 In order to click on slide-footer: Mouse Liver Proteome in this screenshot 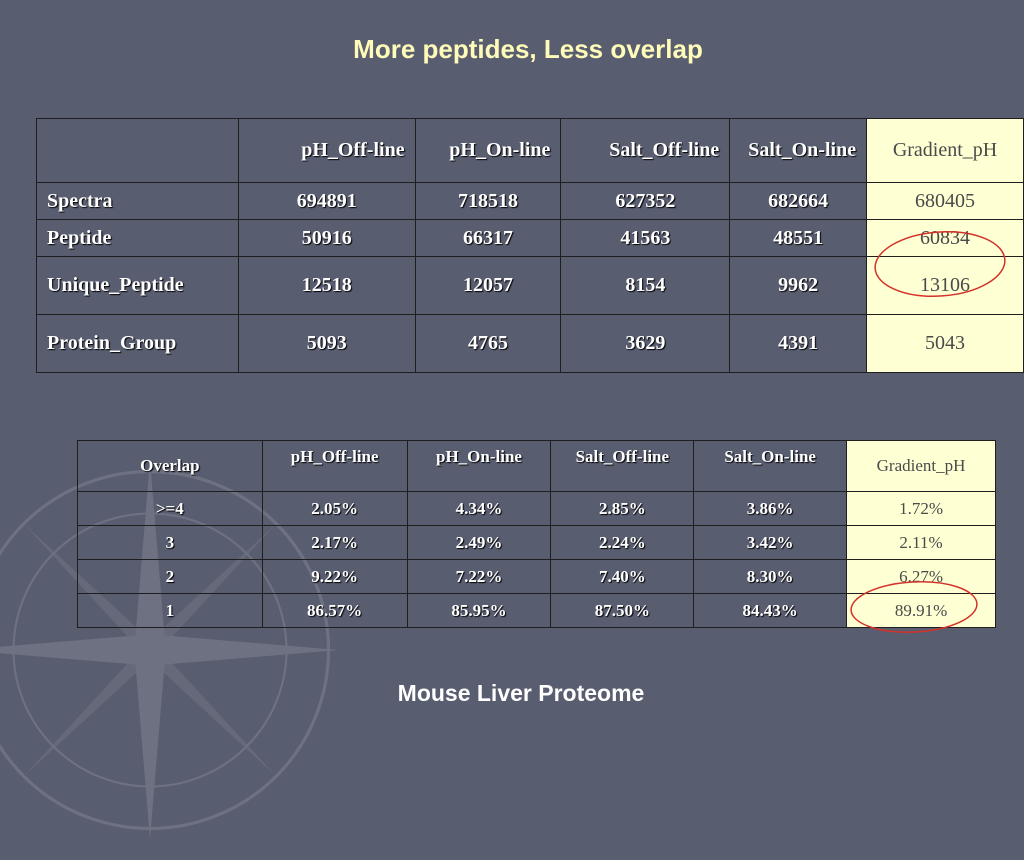, I will do `click(521, 693)`.